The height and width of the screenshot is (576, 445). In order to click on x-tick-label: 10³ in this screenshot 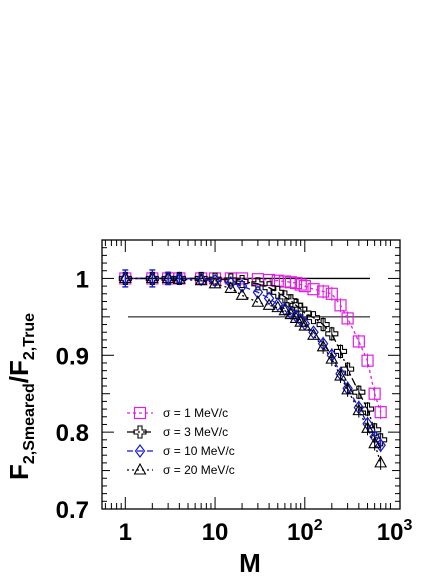, I will do `click(395, 531)`.